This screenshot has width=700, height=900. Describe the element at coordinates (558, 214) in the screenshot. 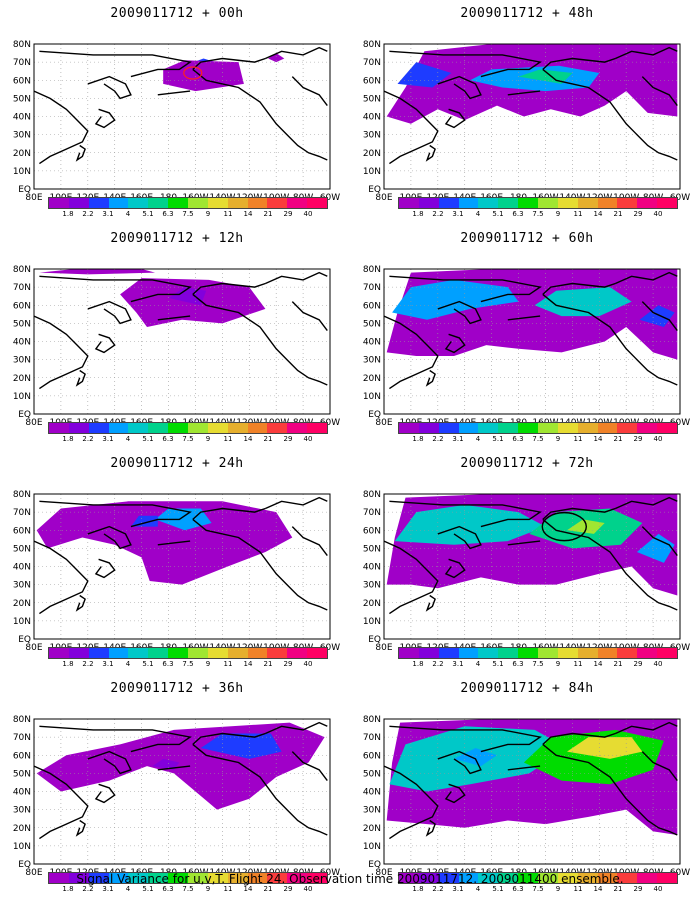

I see `colorbar-label: 9` at that location.